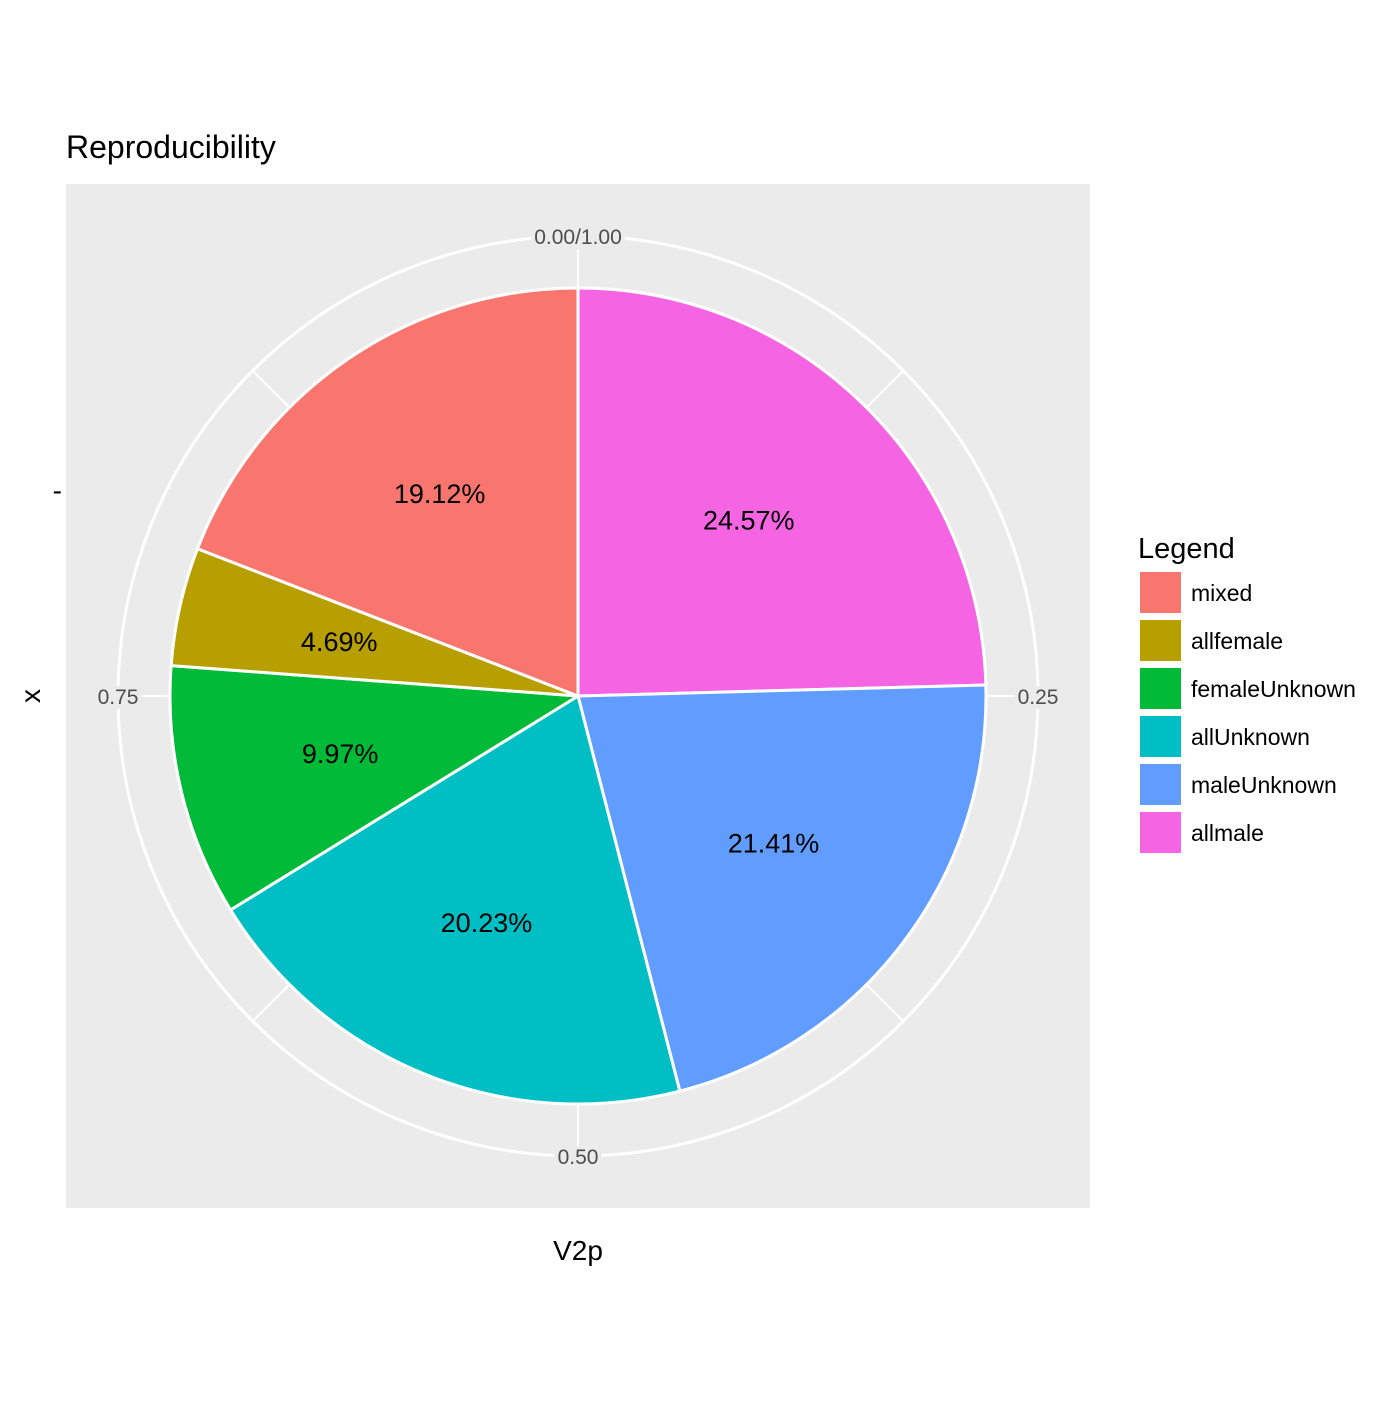 The width and height of the screenshot is (1400, 1405). What do you see at coordinates (30, 696) in the screenshot?
I see `y-axis-title: x` at bounding box center [30, 696].